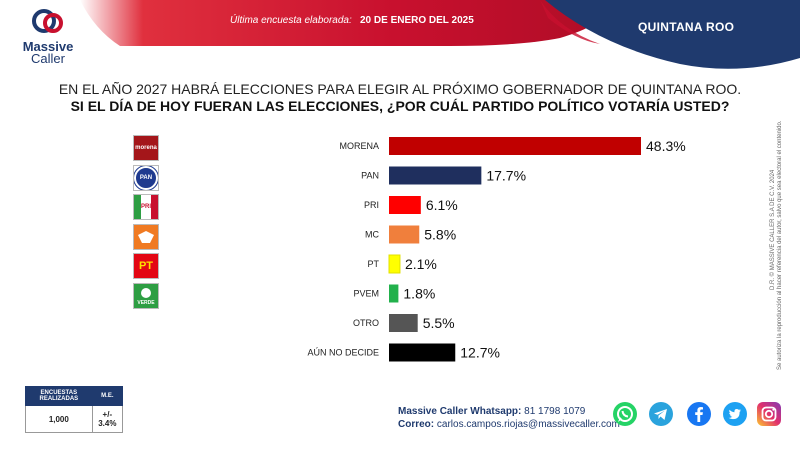 The width and height of the screenshot is (800, 451). Describe the element at coordinates (666, 146) in the screenshot. I see `value-label: 48.3%` at that location.